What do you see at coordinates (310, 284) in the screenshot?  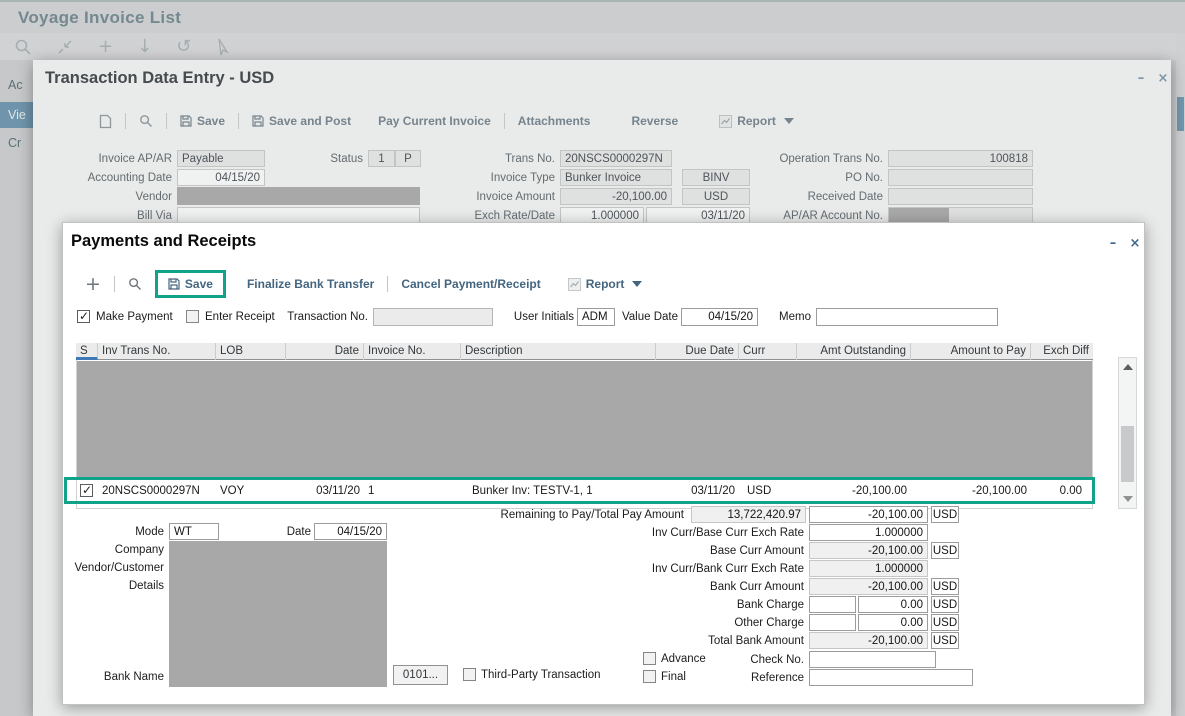 I see `finalize-bank-transfer-button: Finalize Bank Transfer` at bounding box center [310, 284].